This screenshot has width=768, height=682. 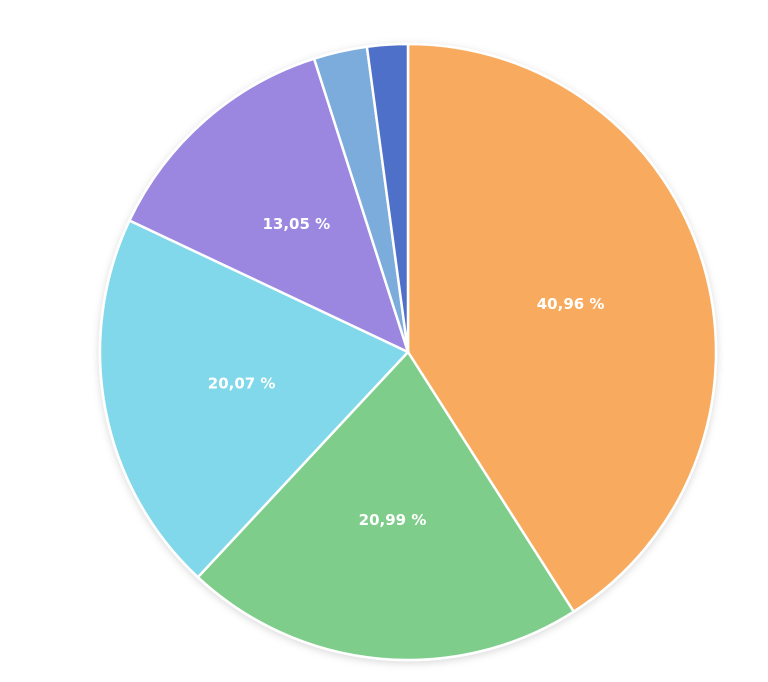 What do you see at coordinates (571, 304) in the screenshot?
I see `data-label: 40,96 %` at bounding box center [571, 304].